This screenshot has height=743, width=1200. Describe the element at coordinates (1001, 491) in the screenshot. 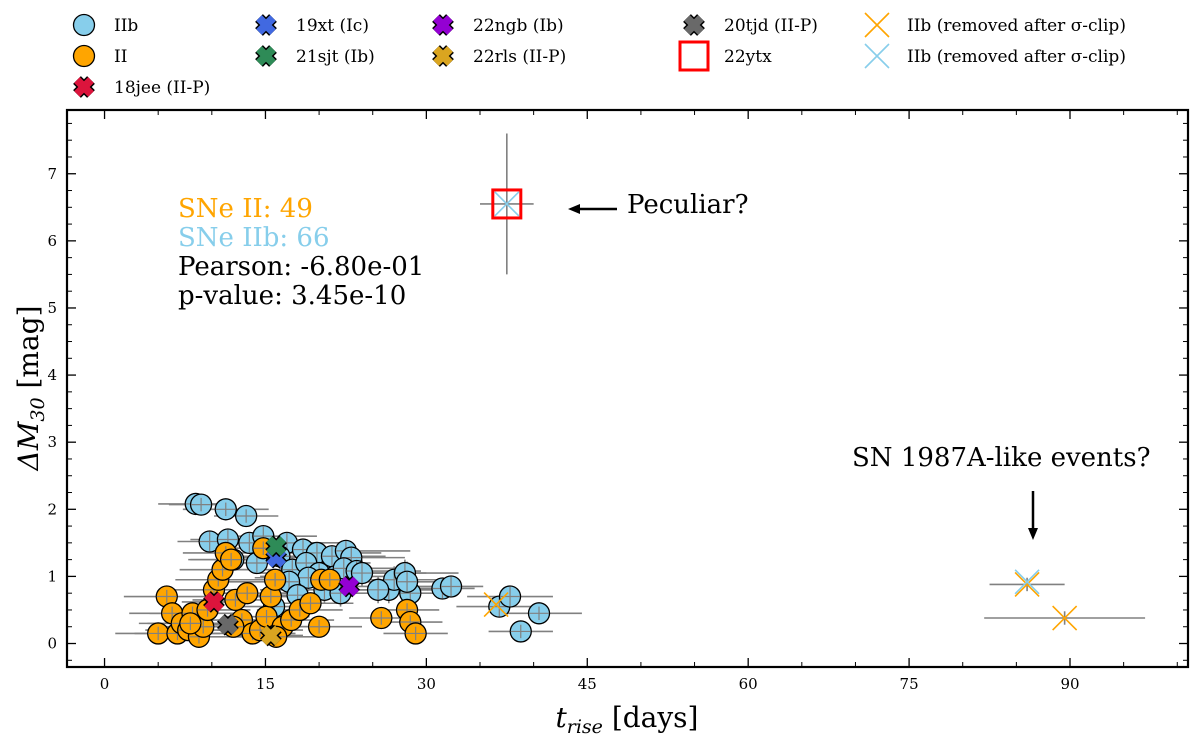

I see `annotation-sn1987a: SN 1987A-like events?` at that location.